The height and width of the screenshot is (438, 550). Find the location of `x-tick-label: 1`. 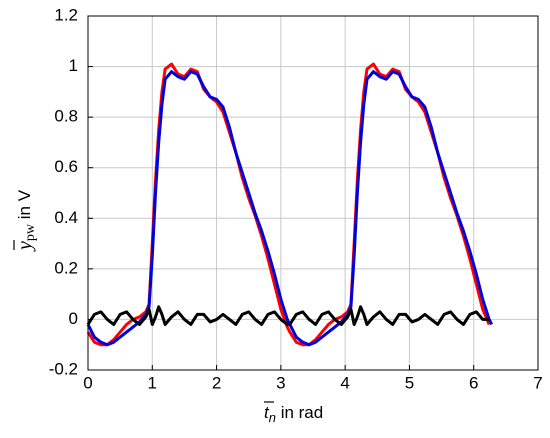

x-tick-label: 1 is located at coordinates (152, 382).